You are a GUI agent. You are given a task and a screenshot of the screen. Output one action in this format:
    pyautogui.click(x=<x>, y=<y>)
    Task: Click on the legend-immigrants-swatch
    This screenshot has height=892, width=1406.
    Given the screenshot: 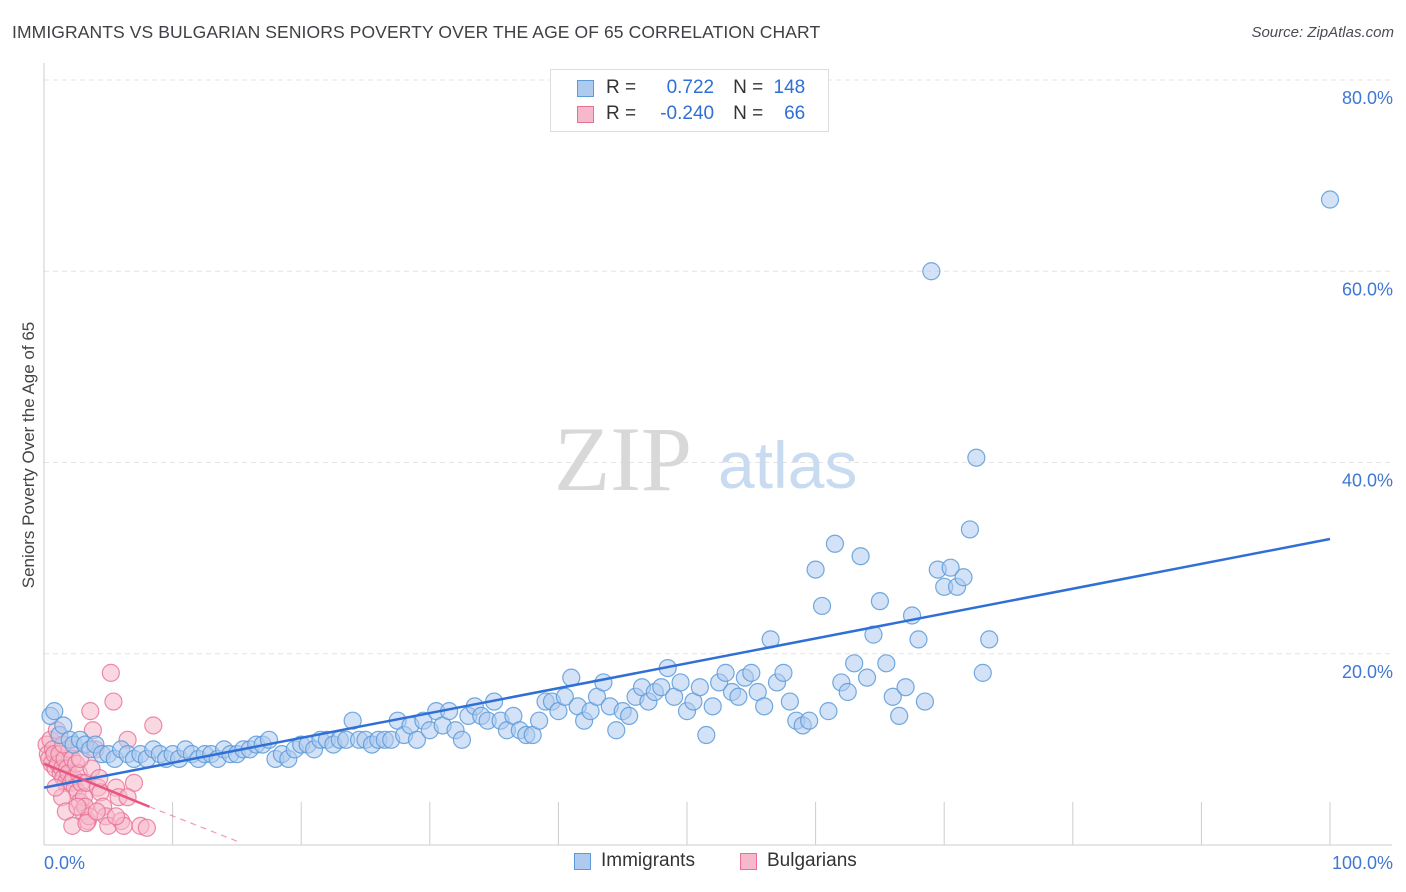 What is the action you would take?
    pyautogui.click(x=582, y=861)
    